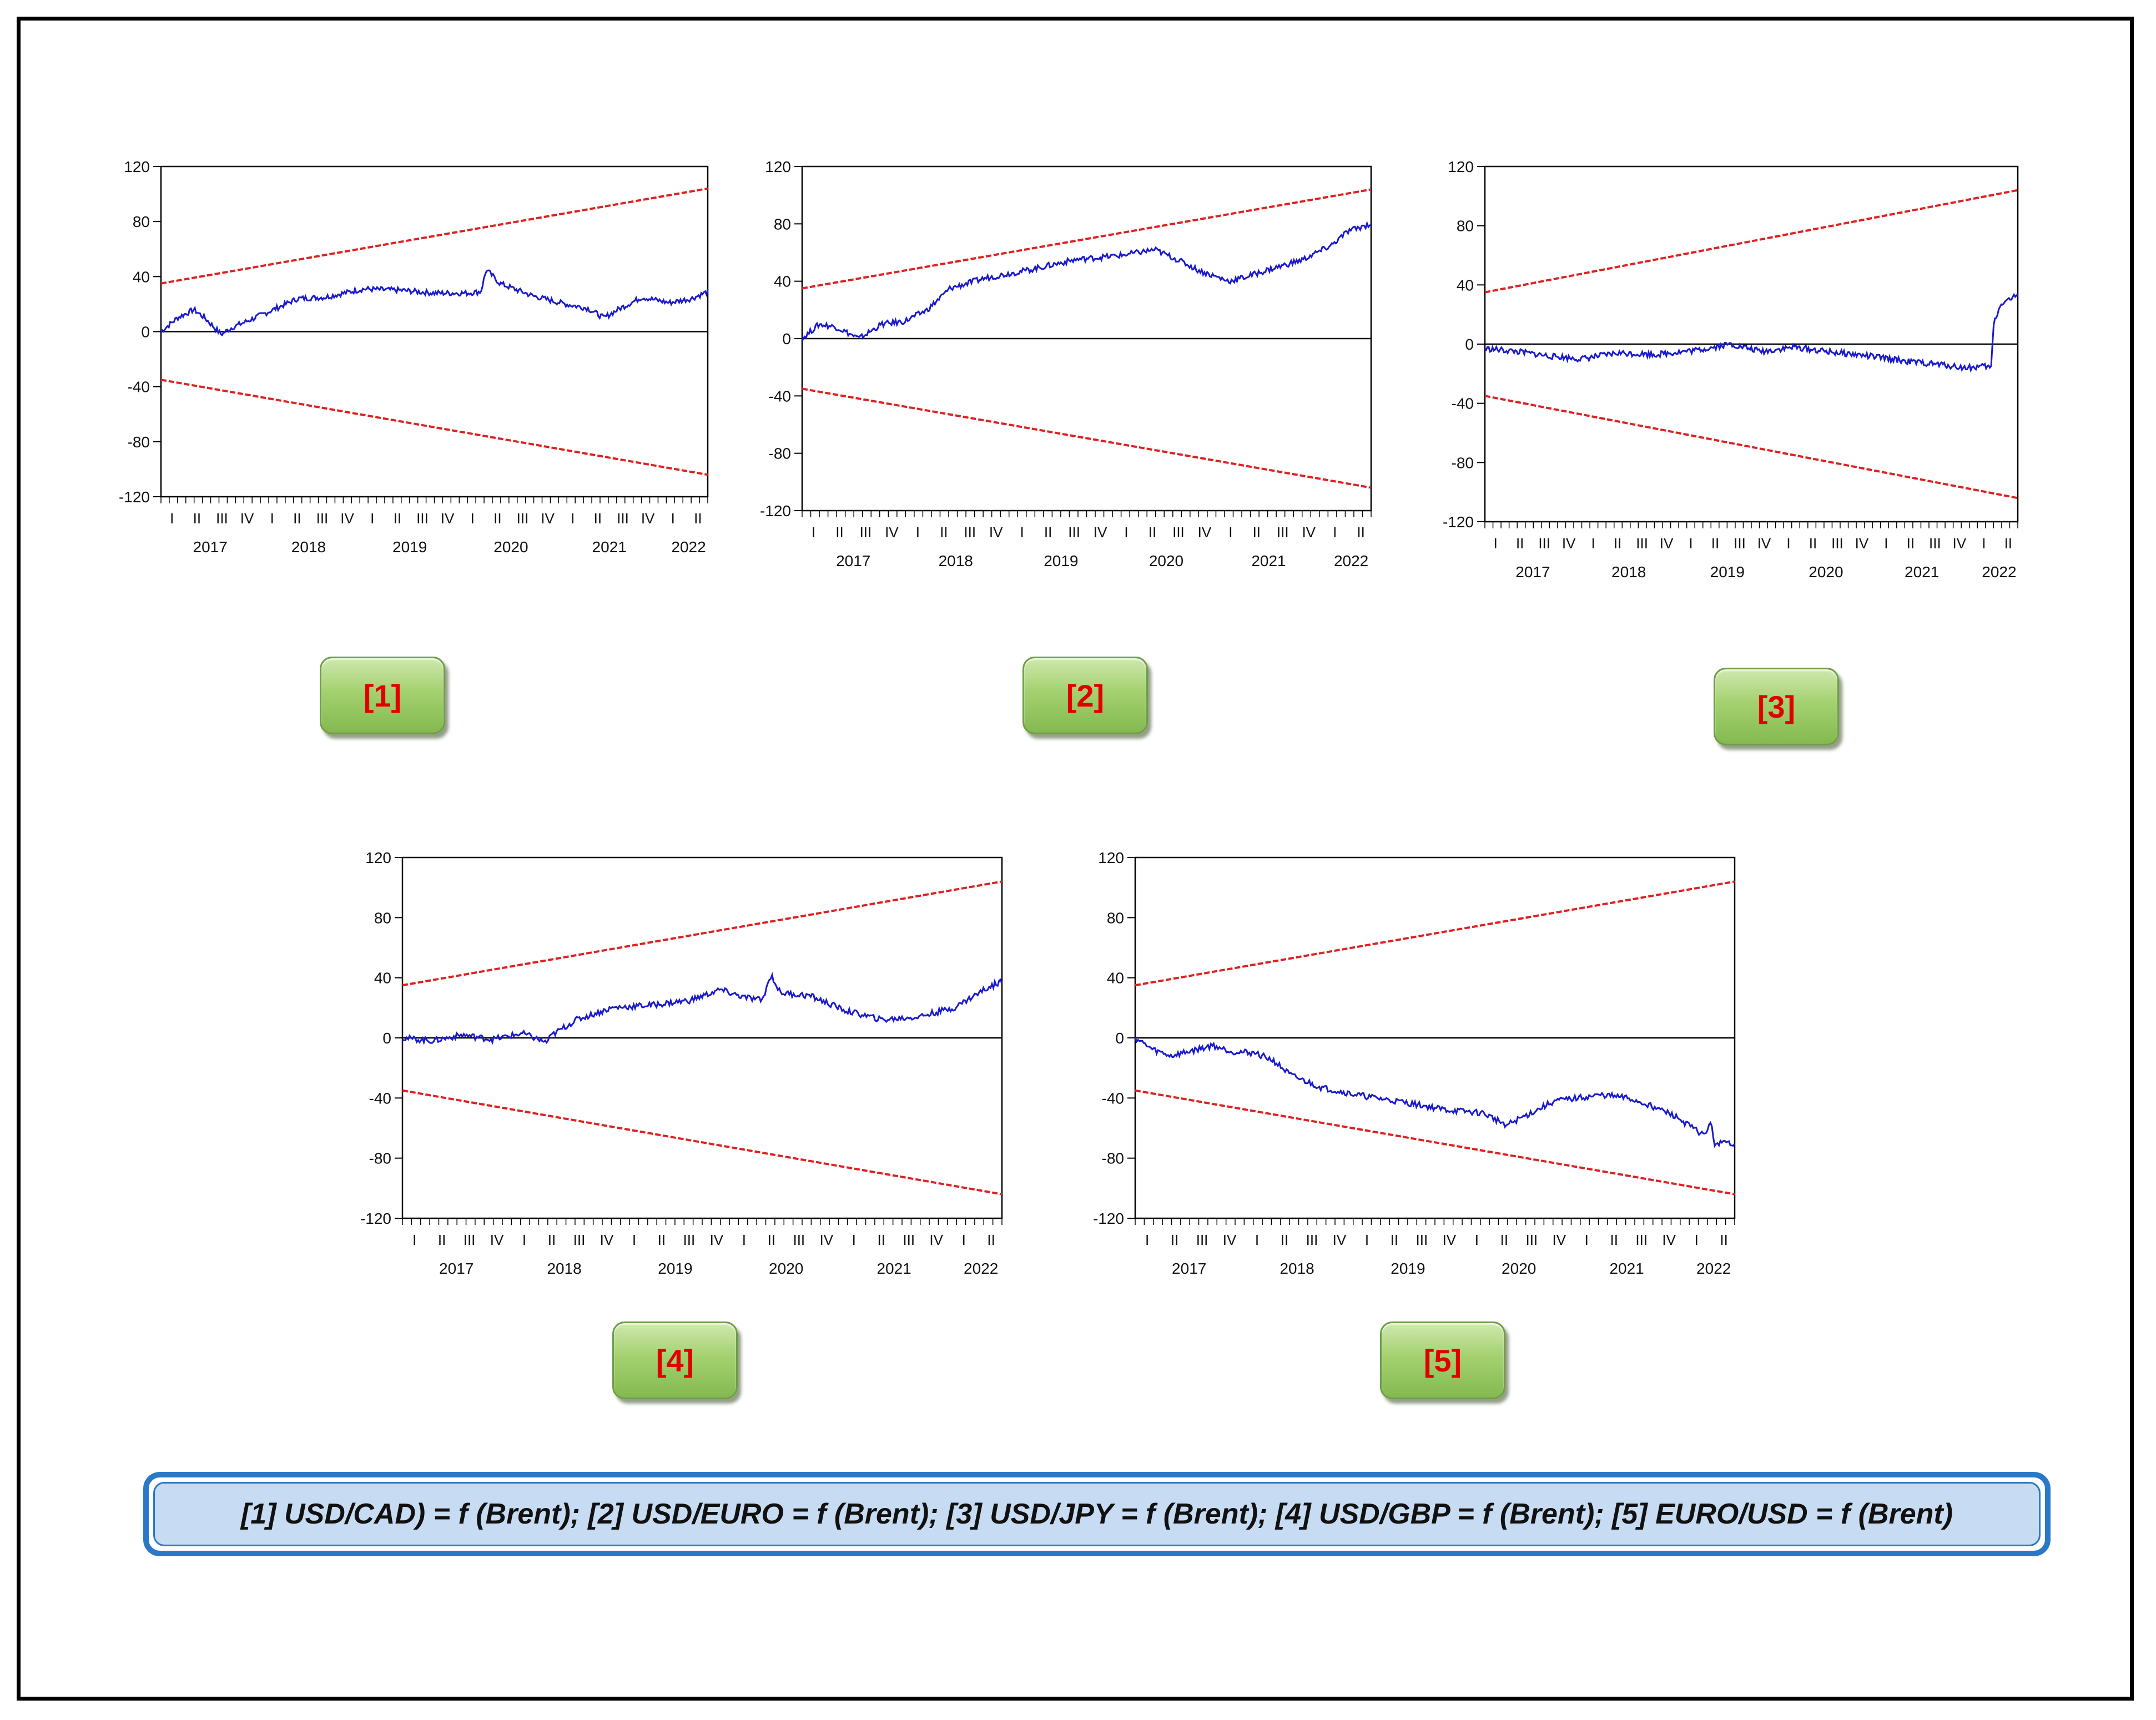 Image resolution: width=2156 pixels, height=1720 pixels. I want to click on chart-4-badge: [4], so click(675, 1360).